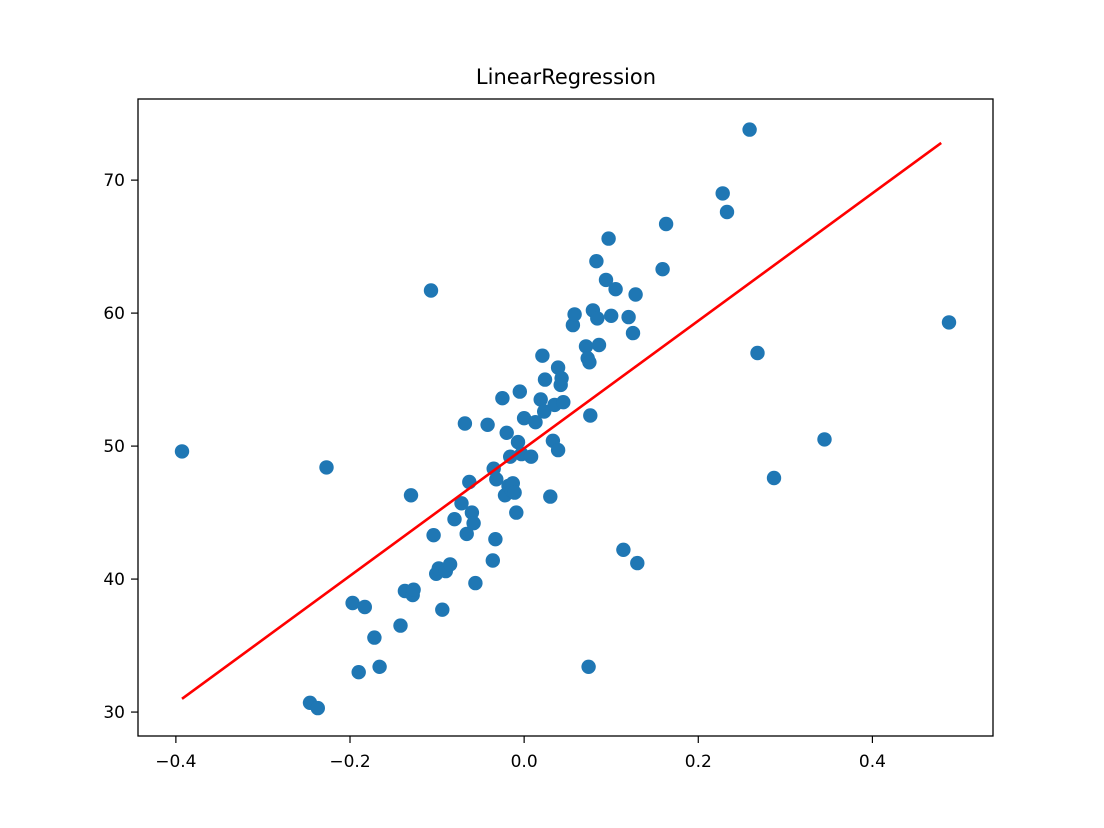 The width and height of the screenshot is (1104, 828). I want to click on y-axis: 30 40 50 60 70, so click(120, 447).